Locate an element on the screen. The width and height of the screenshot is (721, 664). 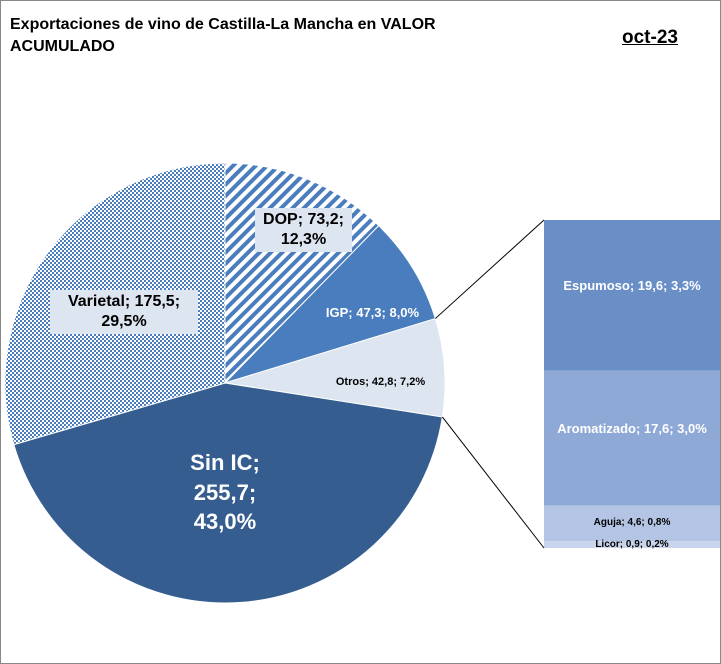
data-label: Varietal; 175,5; 29,5% is located at coordinates (124, 312).